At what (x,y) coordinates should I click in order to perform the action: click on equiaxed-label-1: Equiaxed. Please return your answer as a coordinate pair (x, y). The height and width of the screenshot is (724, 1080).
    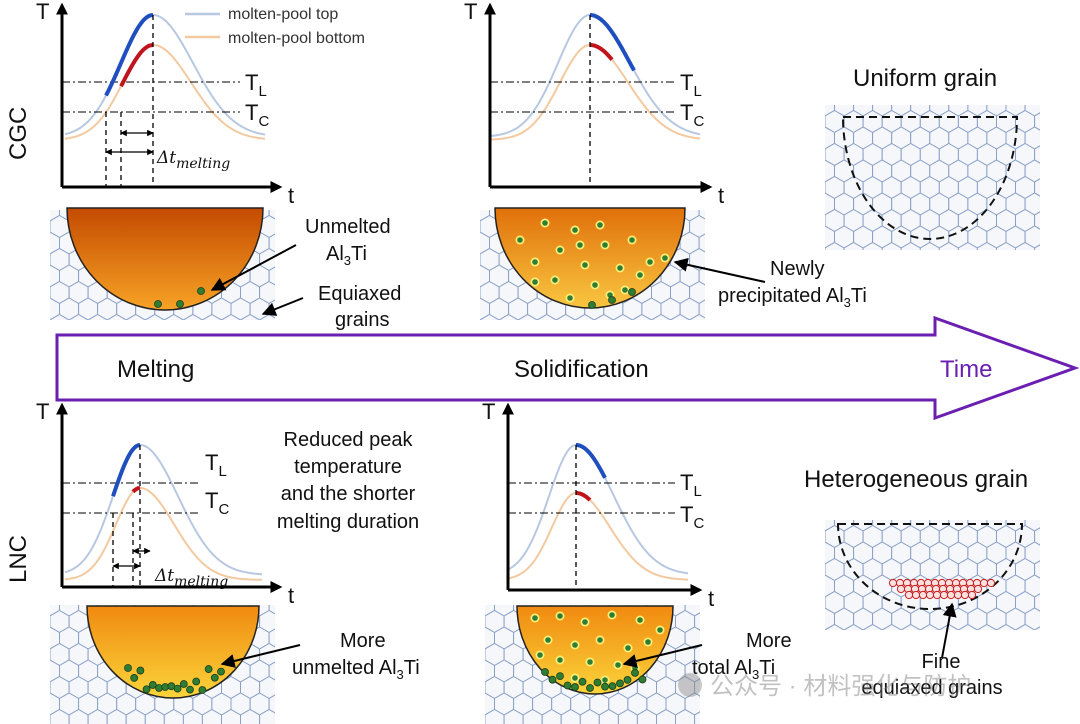
    Looking at the image, I should click on (359, 294).